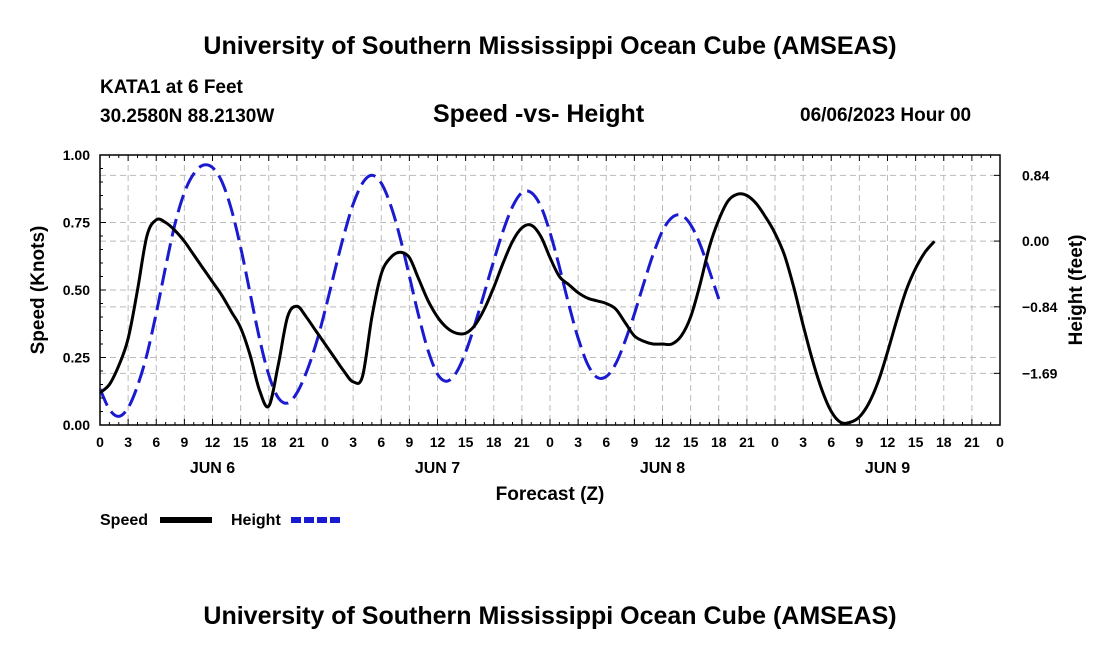  What do you see at coordinates (539, 114) in the screenshot?
I see `chart-subtitle: Speed -vs- Height` at bounding box center [539, 114].